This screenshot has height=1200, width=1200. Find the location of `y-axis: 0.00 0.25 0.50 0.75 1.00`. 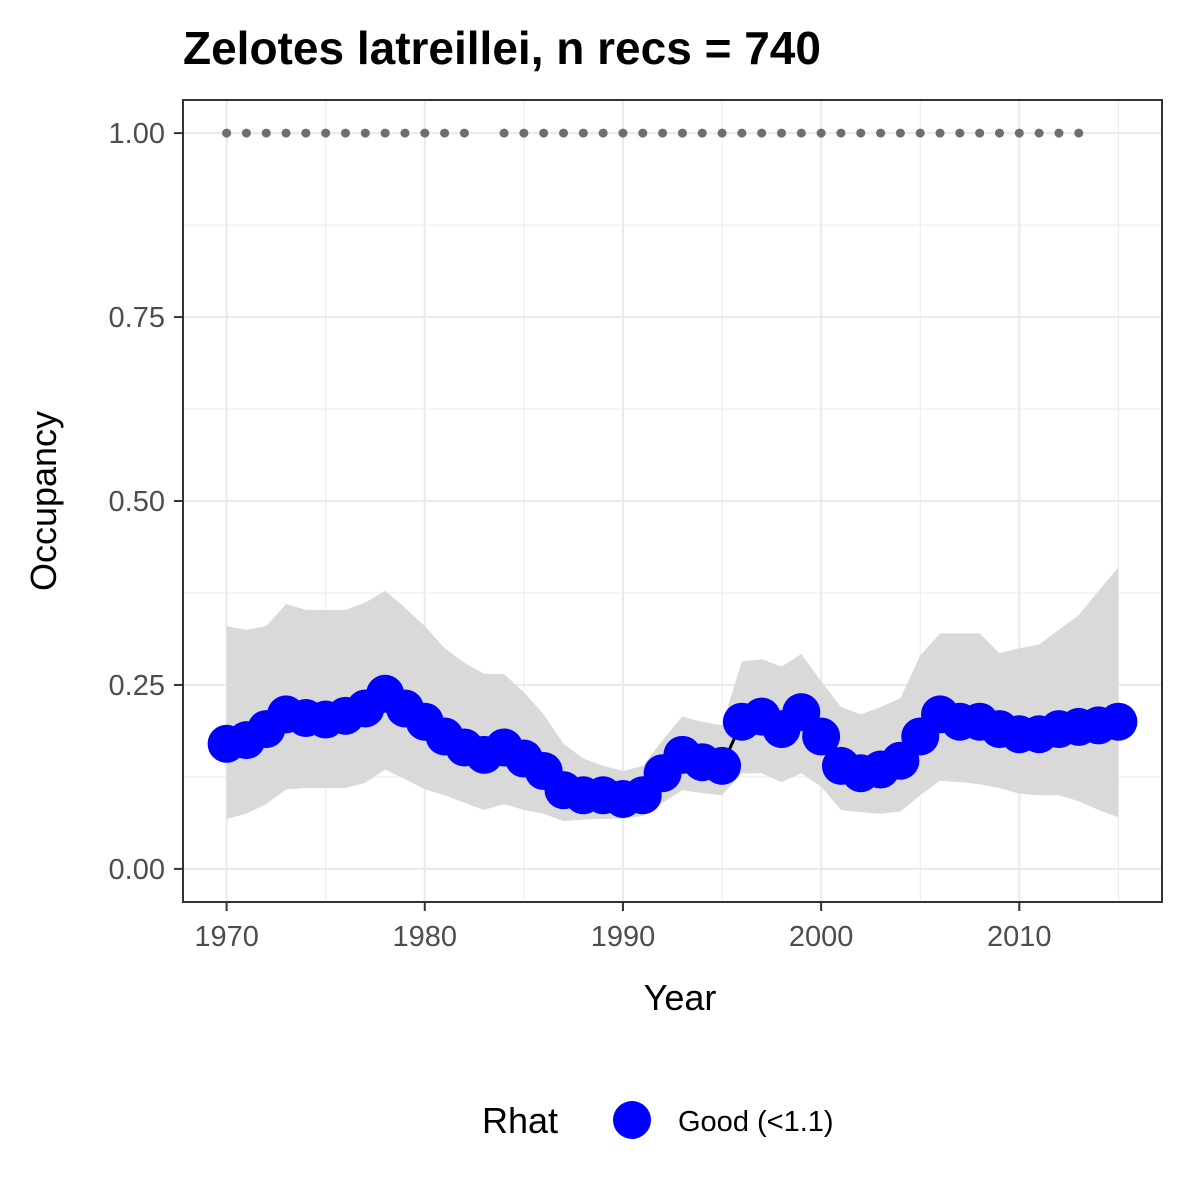

y-axis: 0.00 0.25 0.50 0.75 1.00 is located at coordinates (146, 502).